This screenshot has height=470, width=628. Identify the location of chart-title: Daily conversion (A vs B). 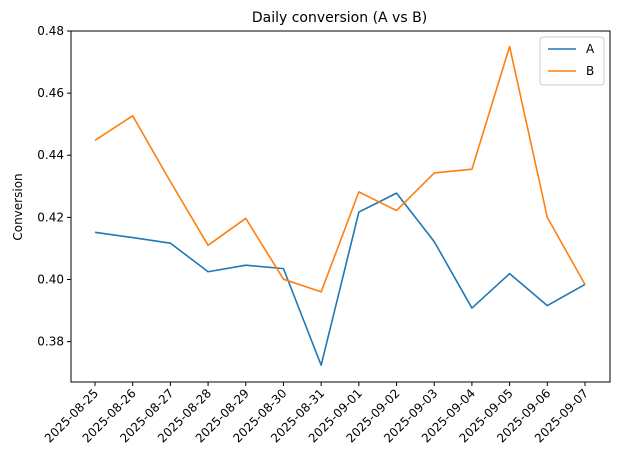
(339, 18).